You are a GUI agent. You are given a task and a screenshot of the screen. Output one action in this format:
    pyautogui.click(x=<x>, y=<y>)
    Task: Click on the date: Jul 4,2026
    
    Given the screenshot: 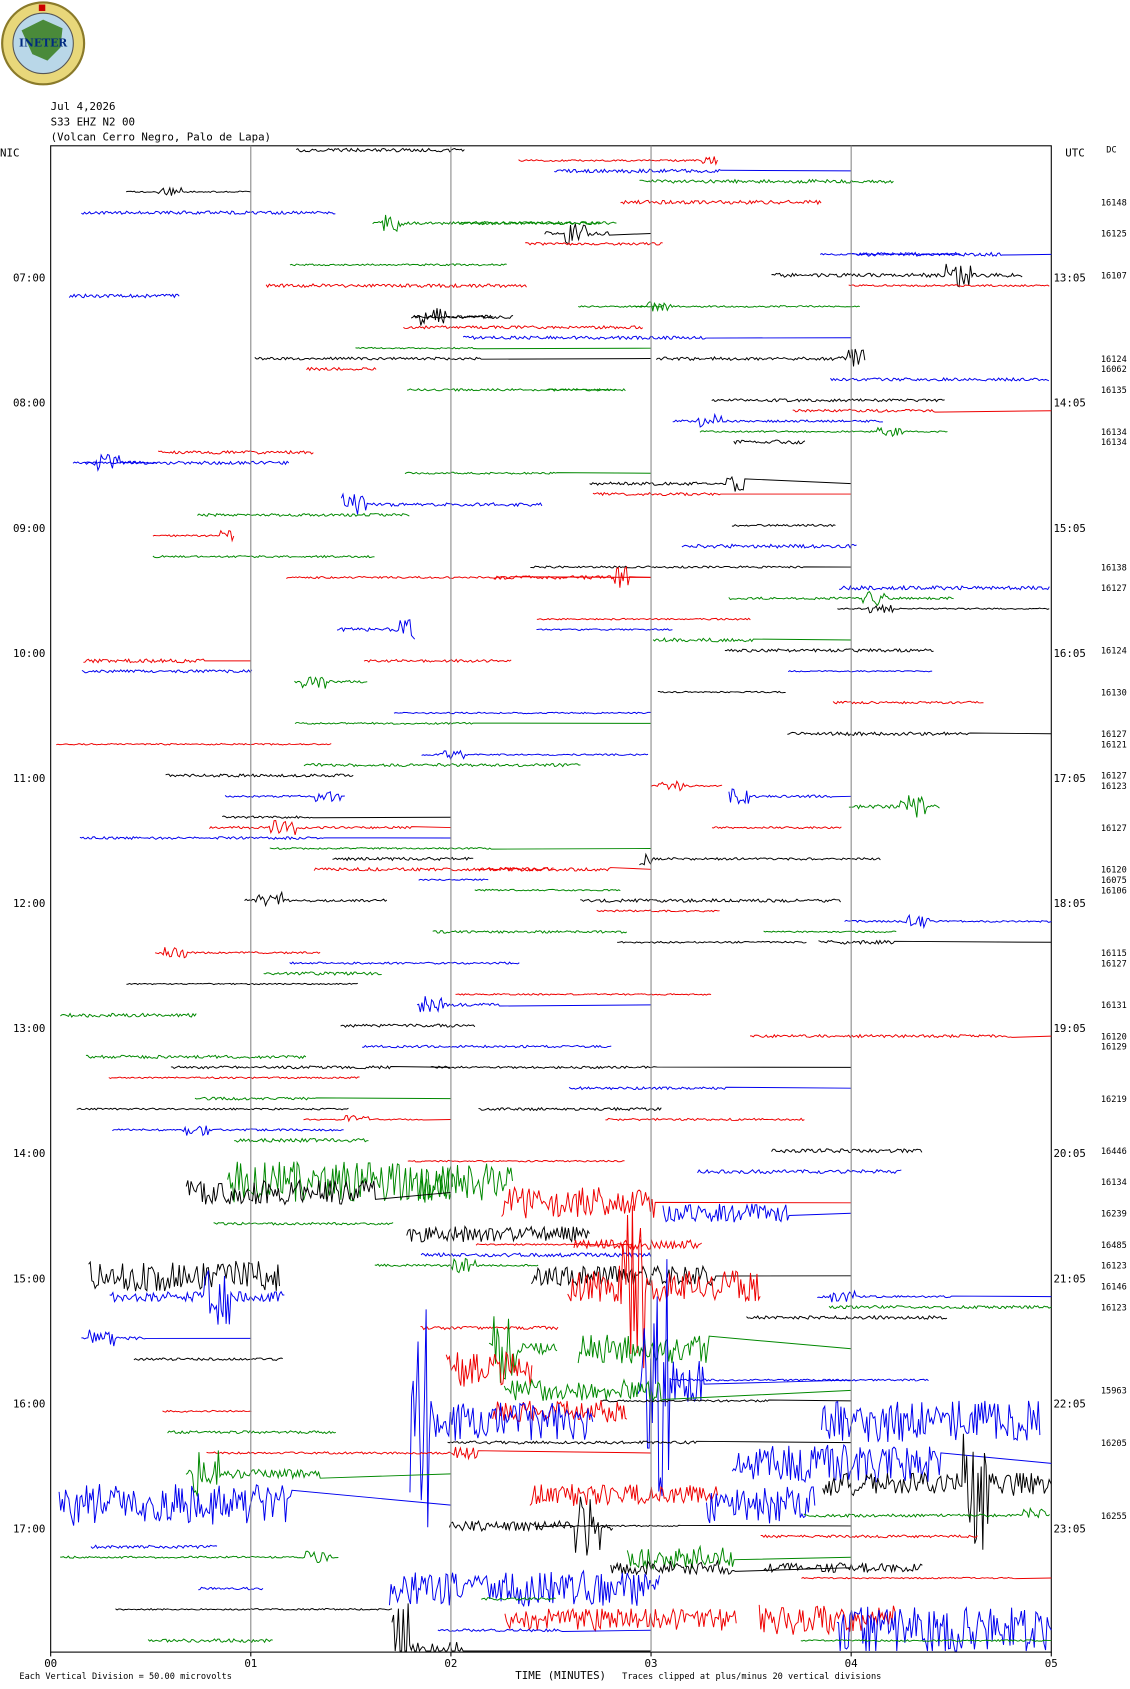 What is the action you would take?
    pyautogui.click(x=83, y=106)
    